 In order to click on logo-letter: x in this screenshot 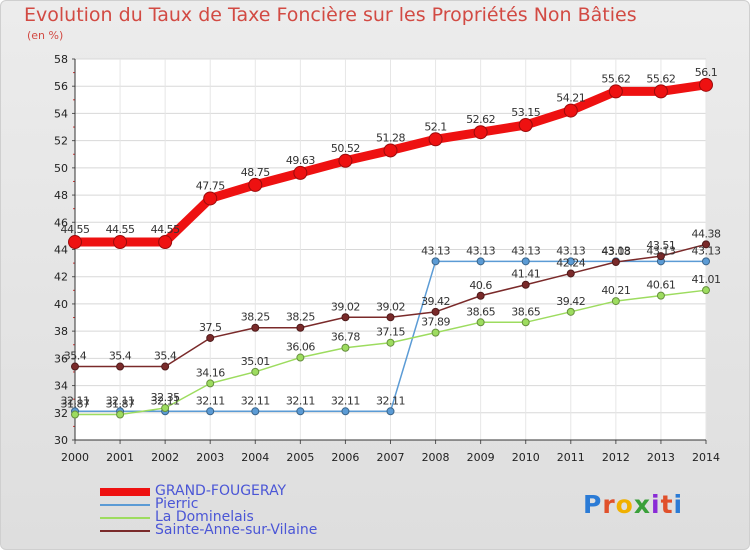, I will do `click(642, 504)`.